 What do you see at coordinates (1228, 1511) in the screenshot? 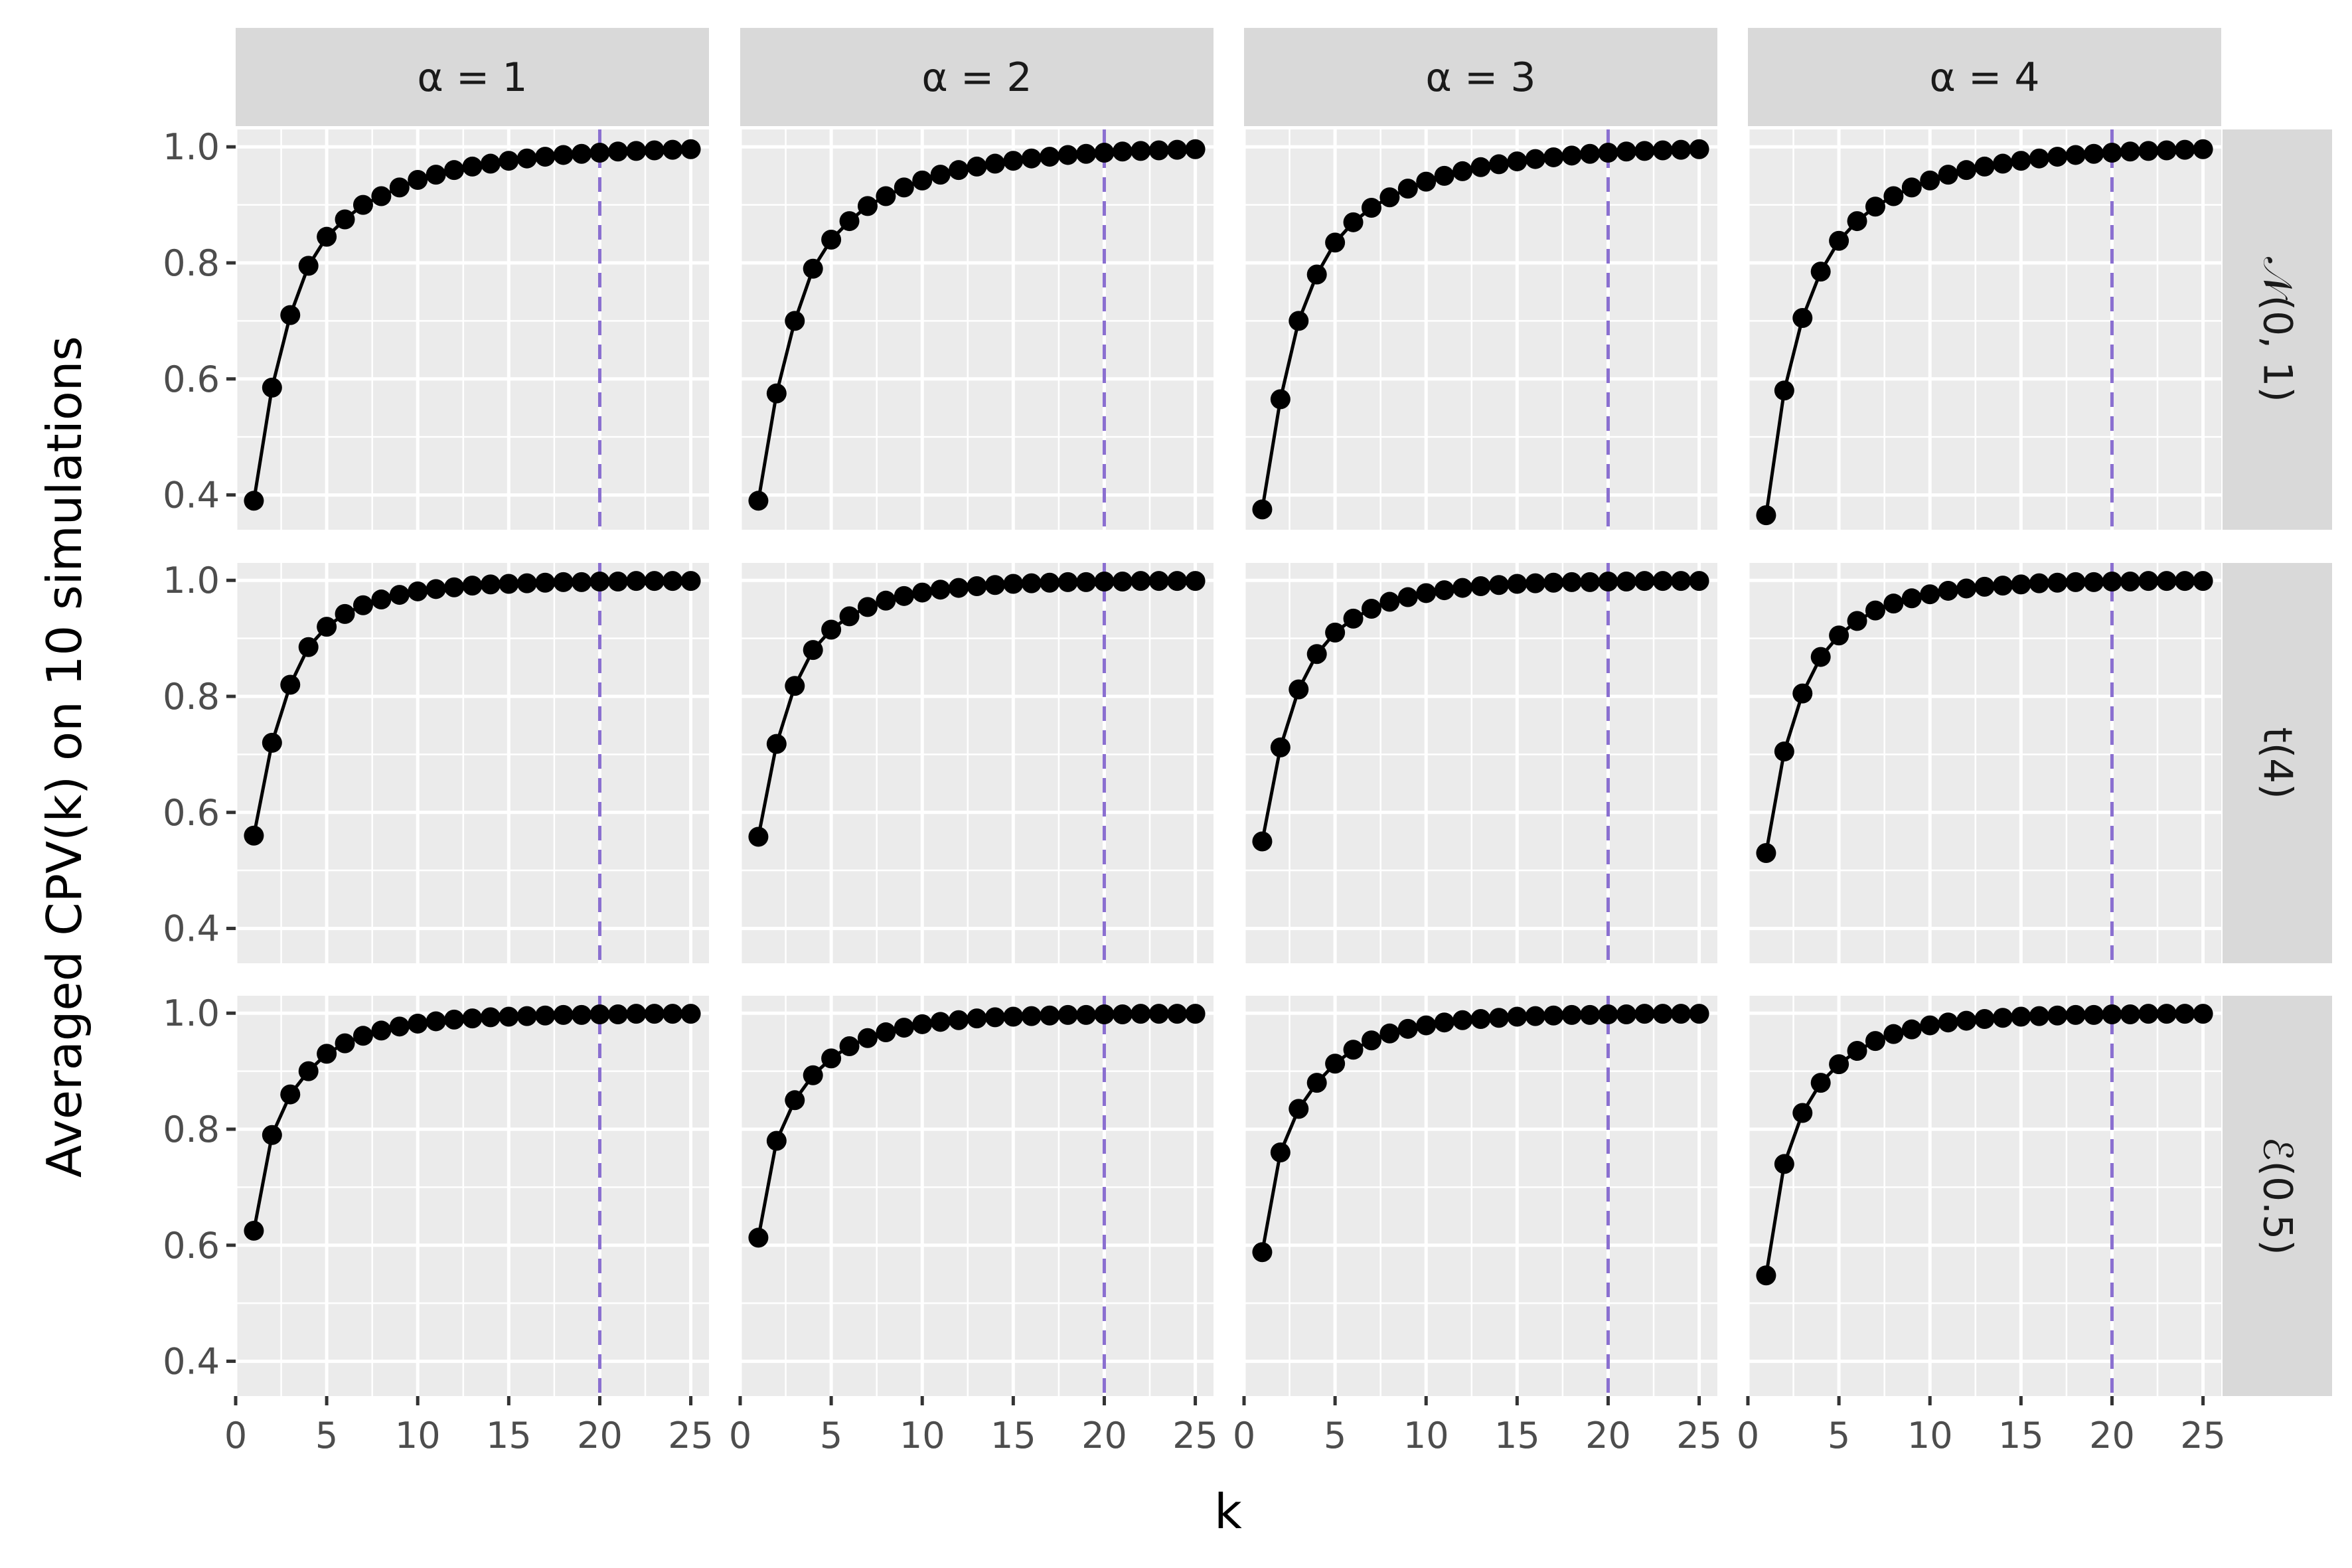
I see `x-axis-title: k` at bounding box center [1228, 1511].